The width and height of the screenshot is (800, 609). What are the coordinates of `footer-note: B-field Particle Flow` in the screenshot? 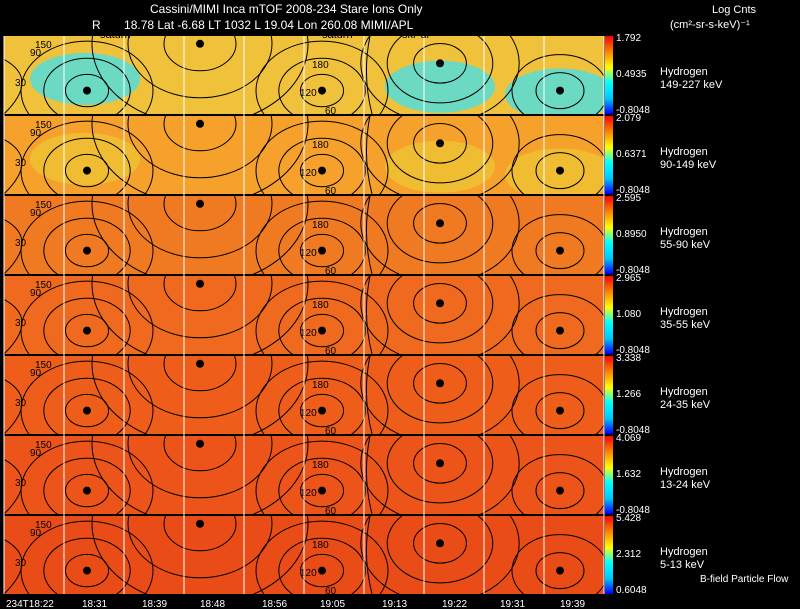 It's located at (744, 579).